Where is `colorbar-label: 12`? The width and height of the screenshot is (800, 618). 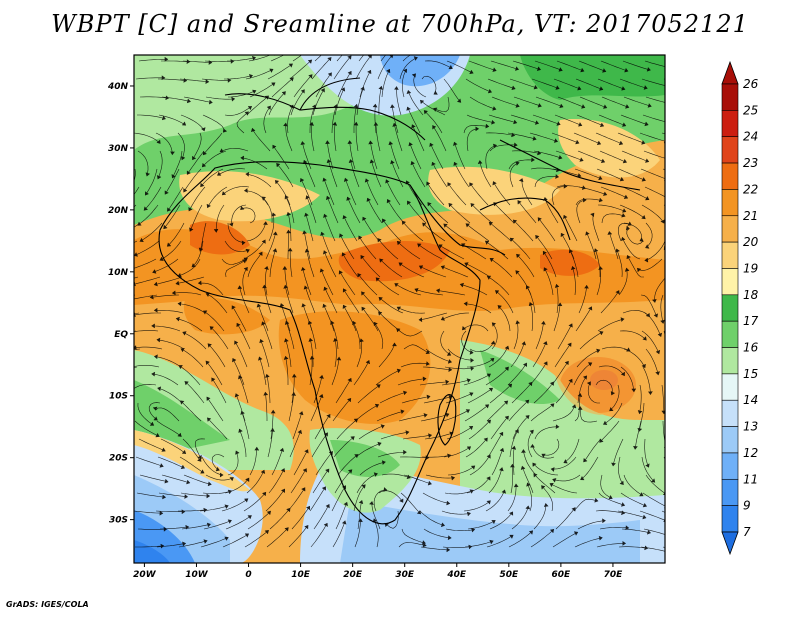 colorbar-label: 12 is located at coordinates (750, 453).